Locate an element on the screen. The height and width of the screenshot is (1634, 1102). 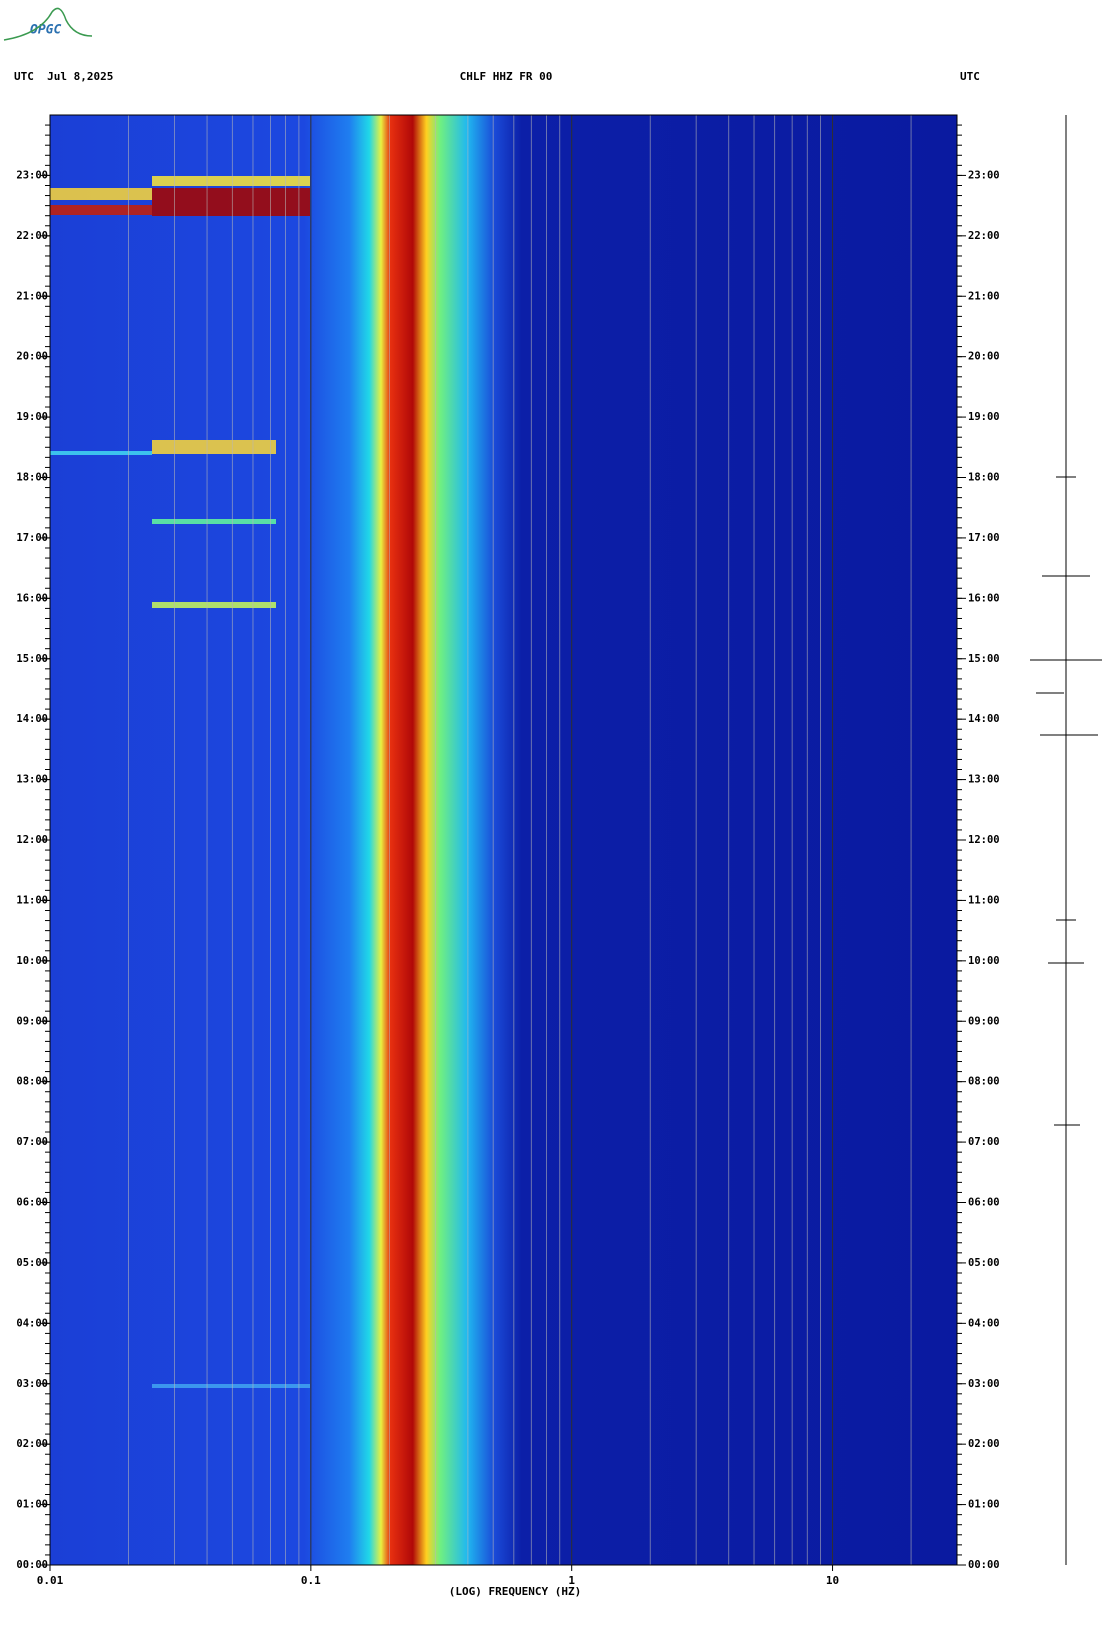
logo-mark is located at coordinates (48, 24).